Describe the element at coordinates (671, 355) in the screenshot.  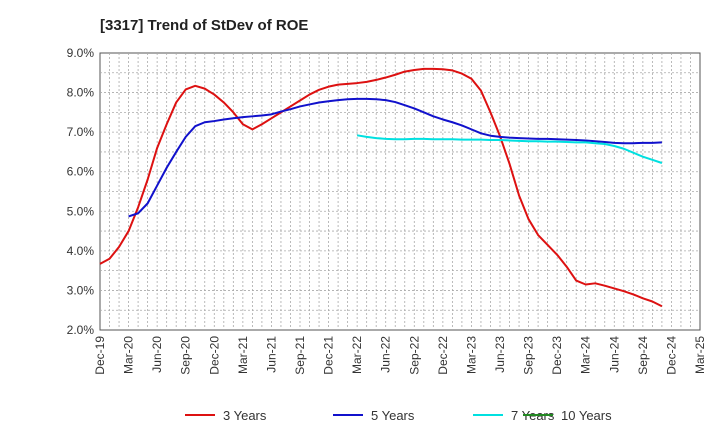
I see `x-tick-label: Dec-24` at that location.